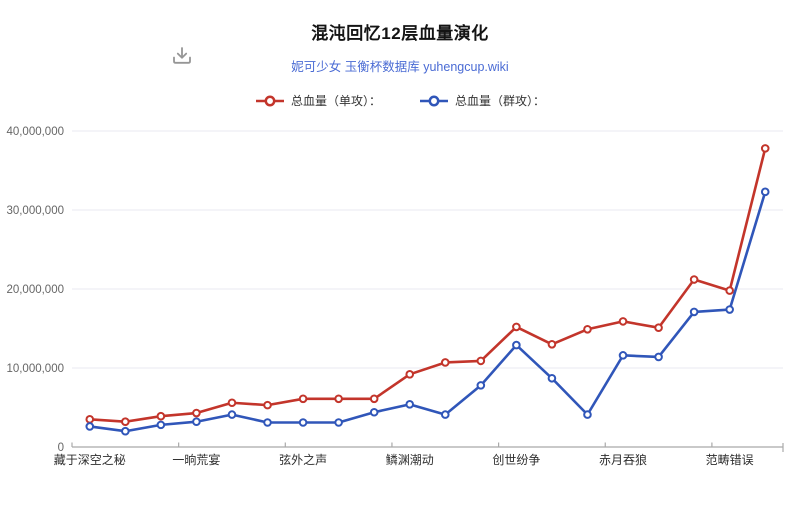 This screenshot has height=507, width=800. Describe the element at coordinates (500, 101) in the screenshot. I see `legend-label-aoe: 总血量（群攻）：` at that location.